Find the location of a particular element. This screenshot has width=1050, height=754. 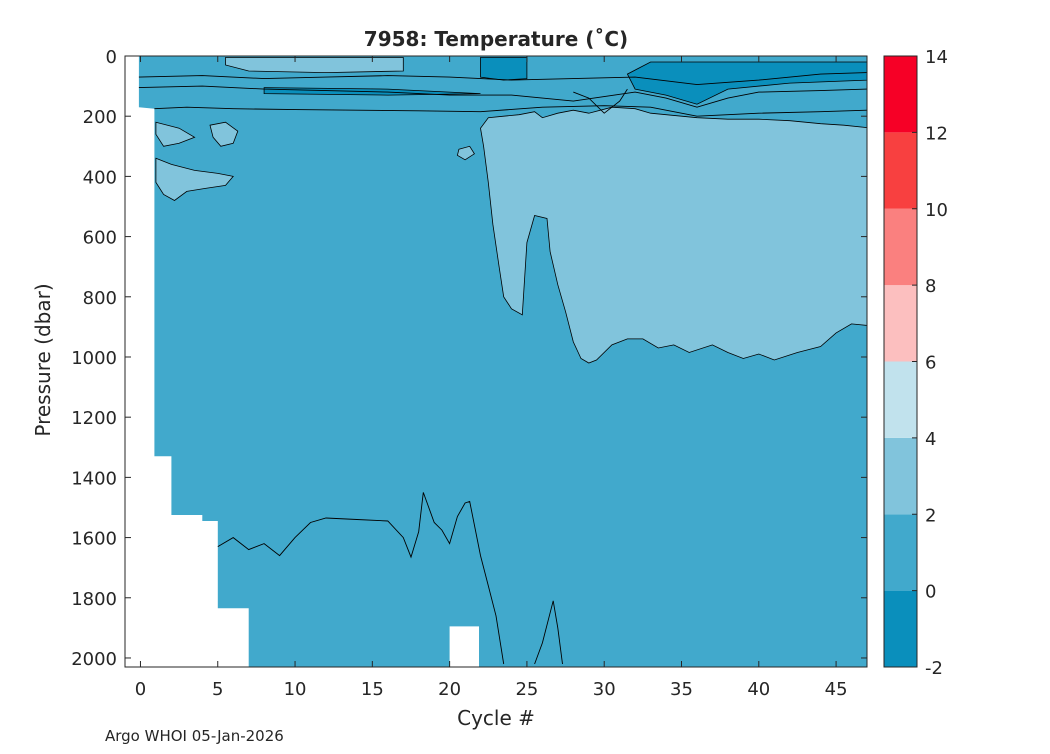

colorbar: -2 0 2 4 6 8 10 12 14 is located at coordinates (915, 363).